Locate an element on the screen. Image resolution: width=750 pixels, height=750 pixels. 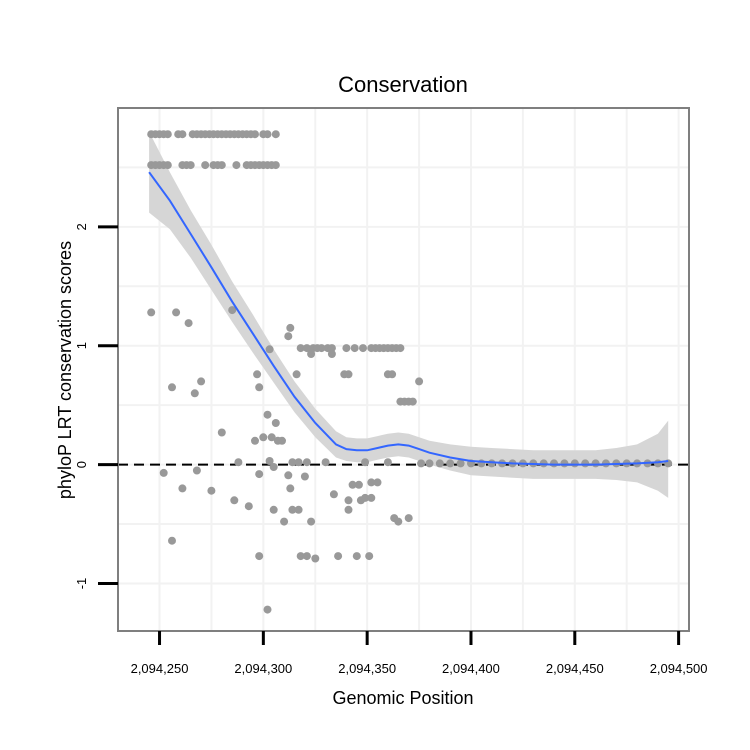
y-axis-title: phyloP LRT conservation scores is located at coordinates (65, 370).